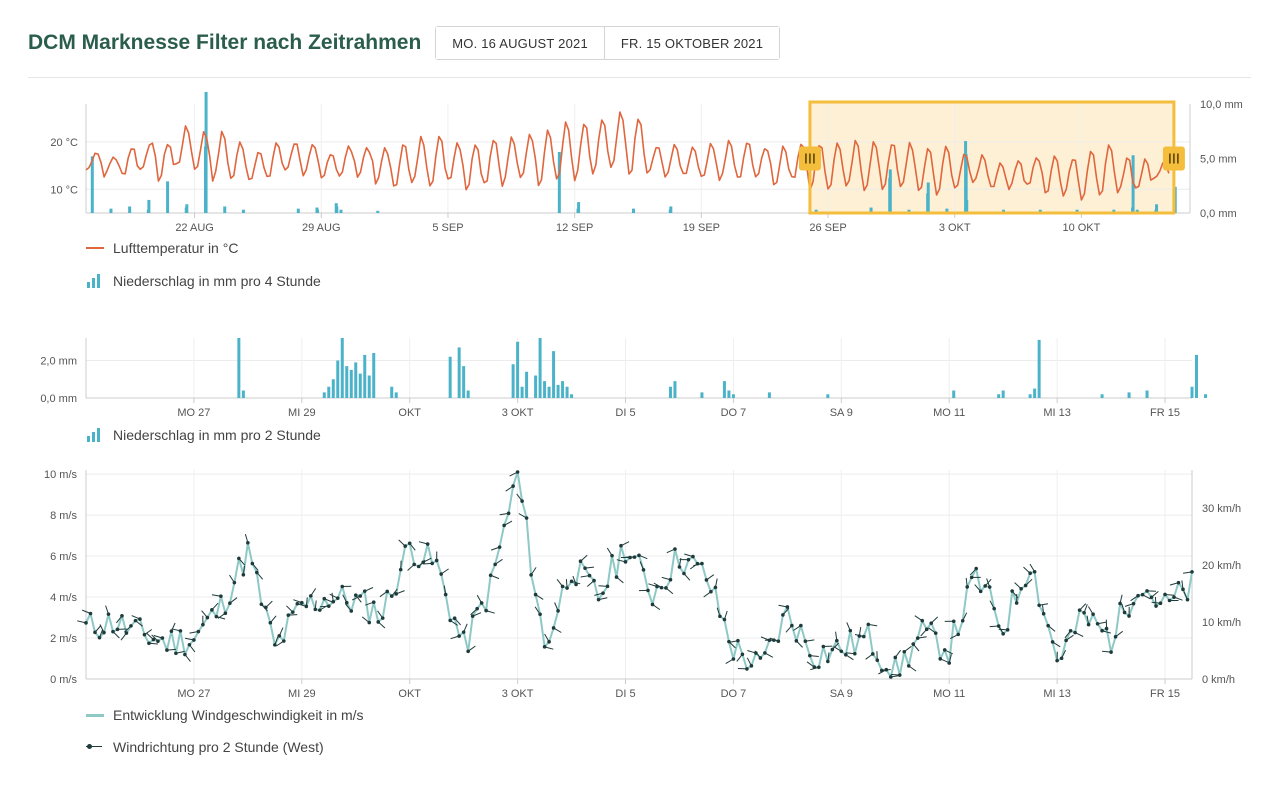  What do you see at coordinates (809, 158) in the screenshot?
I see `selection-handle-left` at bounding box center [809, 158].